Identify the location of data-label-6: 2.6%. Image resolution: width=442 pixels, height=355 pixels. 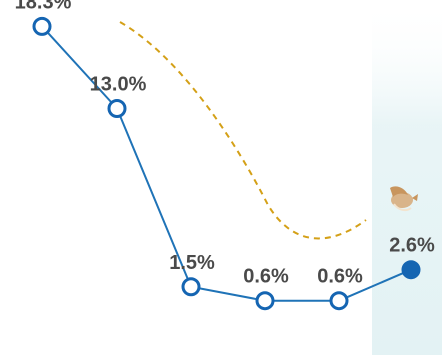
(412, 246).